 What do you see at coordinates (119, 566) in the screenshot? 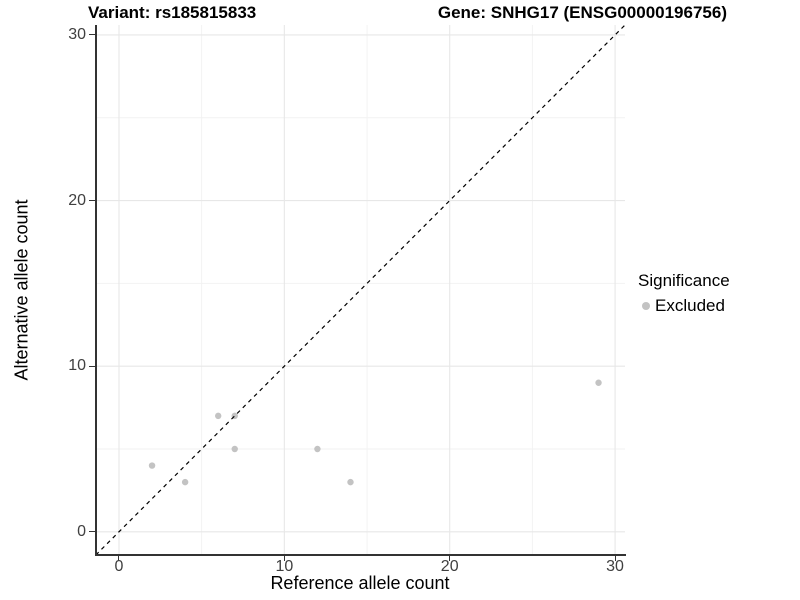
I see `x-tick-label: 0` at bounding box center [119, 566].